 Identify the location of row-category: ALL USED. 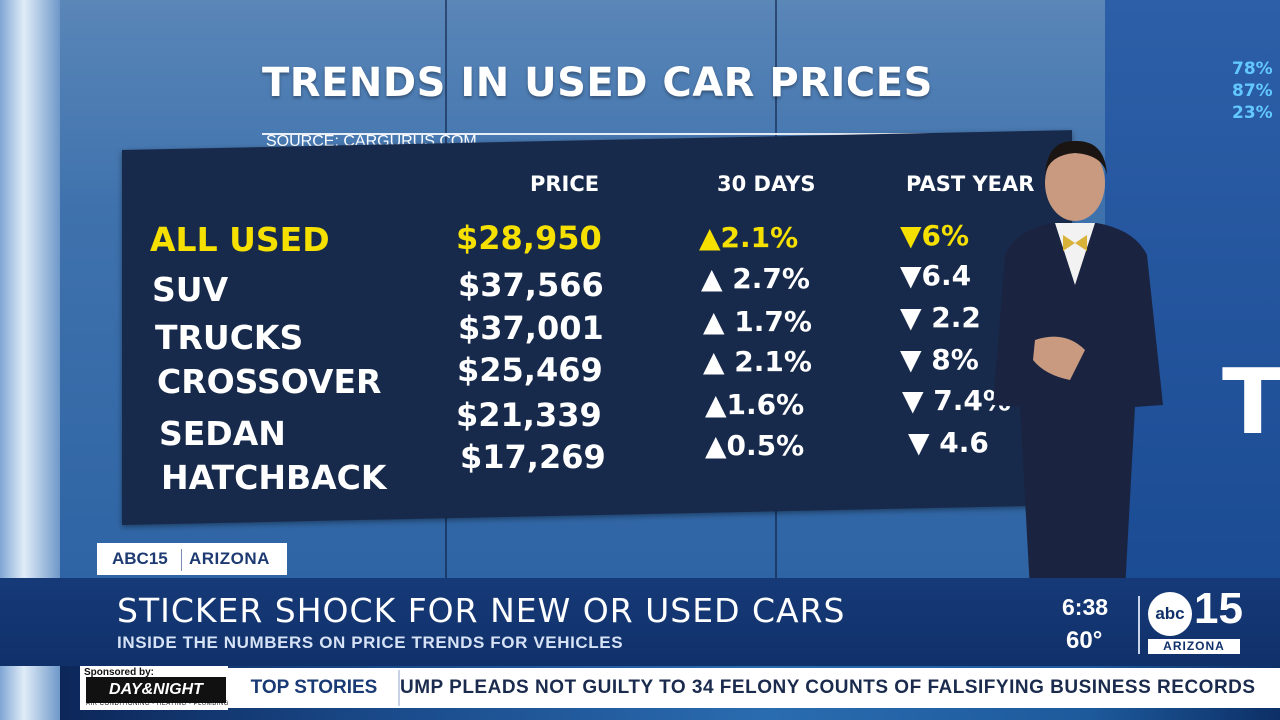
(240, 239).